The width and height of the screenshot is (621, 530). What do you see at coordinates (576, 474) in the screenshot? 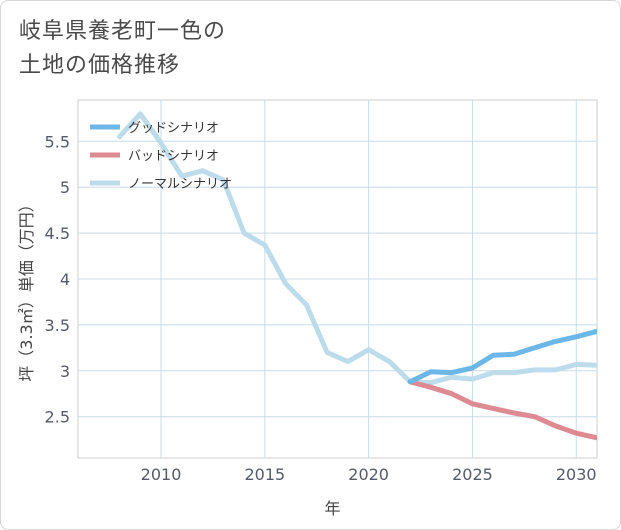
I see `x-tick-label: 2030` at bounding box center [576, 474].